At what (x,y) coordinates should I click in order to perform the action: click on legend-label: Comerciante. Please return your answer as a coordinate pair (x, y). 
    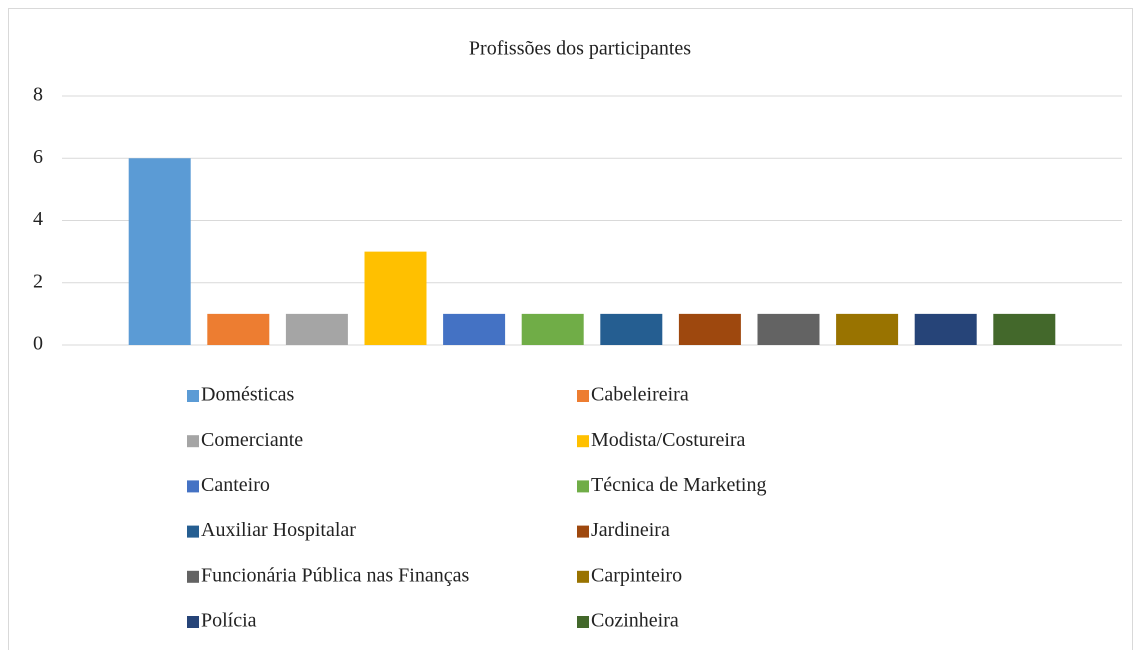
    Looking at the image, I should click on (252, 440).